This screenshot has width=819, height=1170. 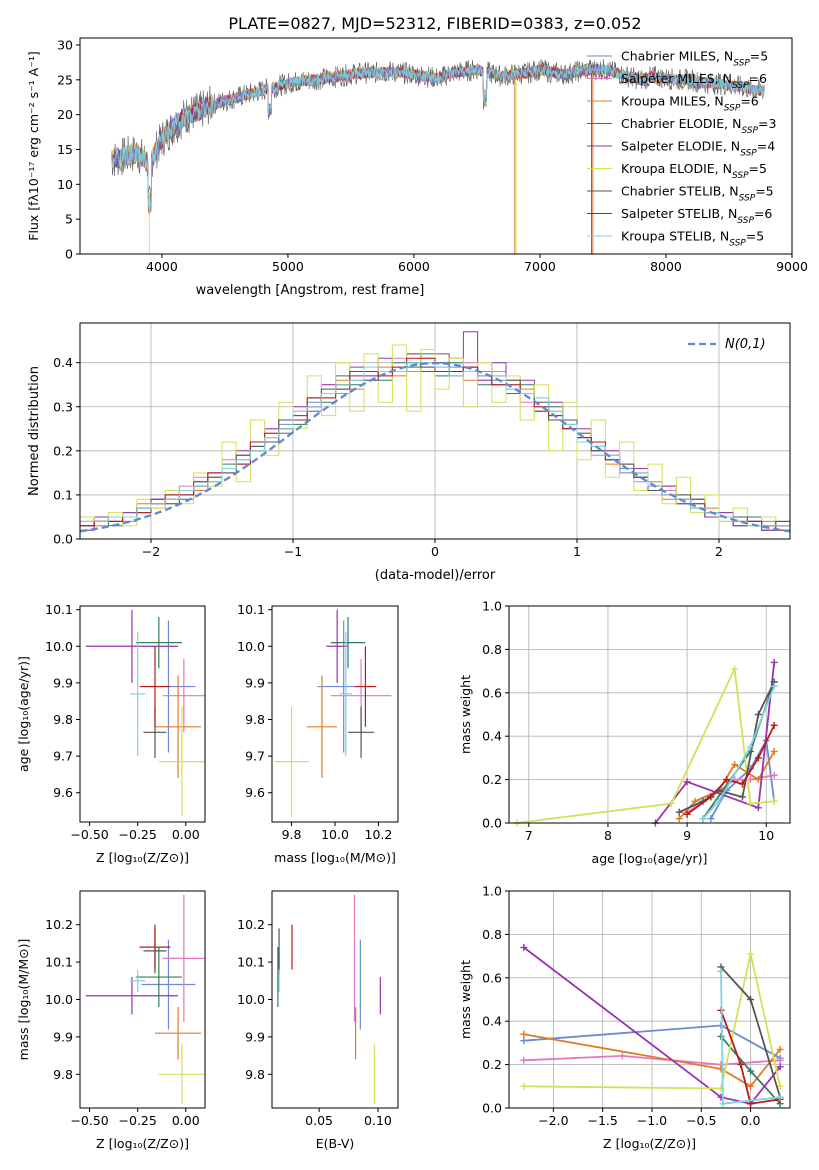 I want to click on age-vs-mass-frame: 9.8 10.0 10.2 9.6 9.7 9.8 9.9 10.0 10.1, so click(x=318, y=722).